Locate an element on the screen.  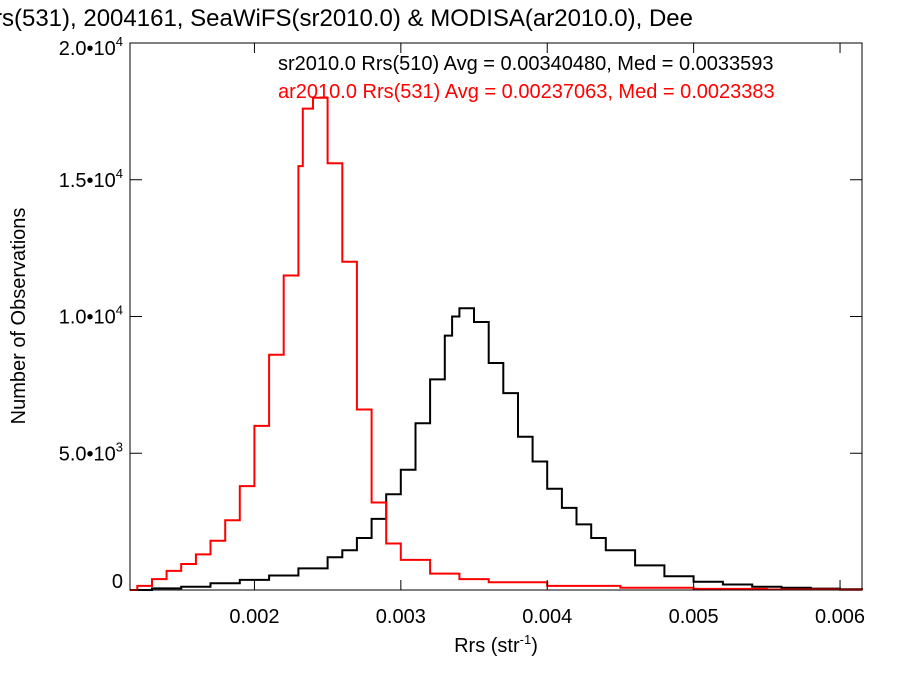
x-axis-label-tail: ) is located at coordinates (534, 646).